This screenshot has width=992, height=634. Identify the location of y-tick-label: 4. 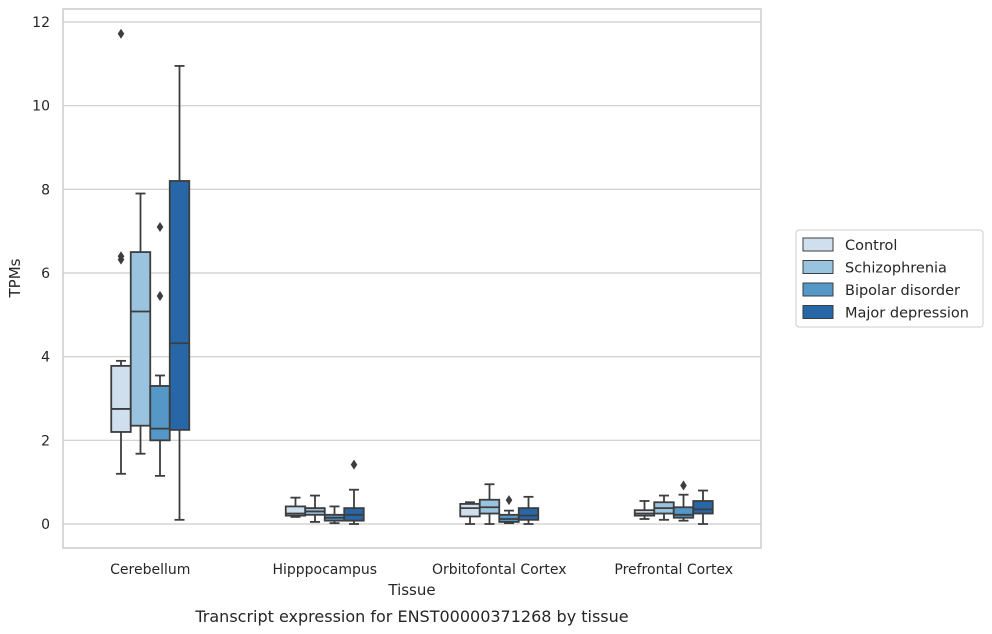
(45, 358).